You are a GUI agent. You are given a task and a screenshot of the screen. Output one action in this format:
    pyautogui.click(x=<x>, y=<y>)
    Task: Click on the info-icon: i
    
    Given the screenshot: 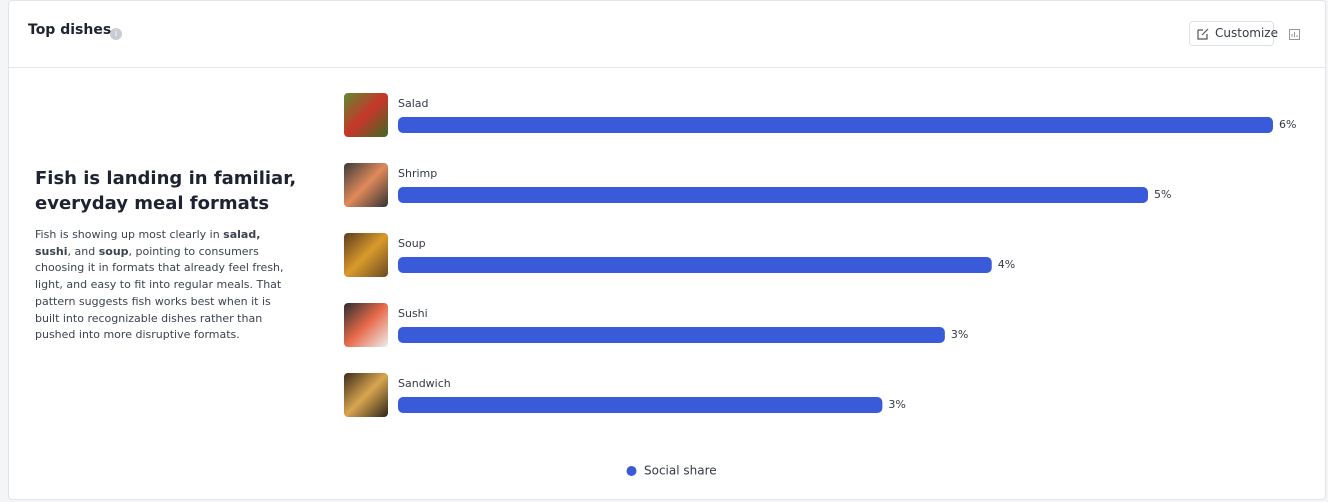 What is the action you would take?
    pyautogui.click(x=116, y=34)
    